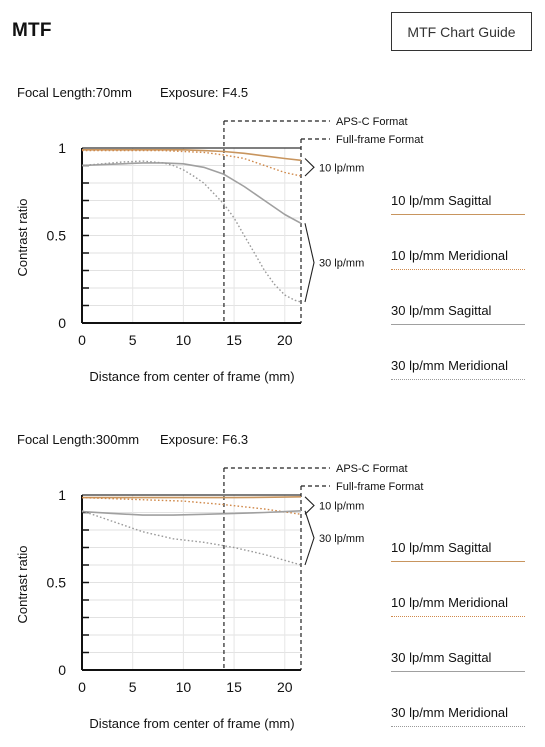 This screenshot has height=747, width=545. I want to click on page-title: MTF, so click(32, 30).